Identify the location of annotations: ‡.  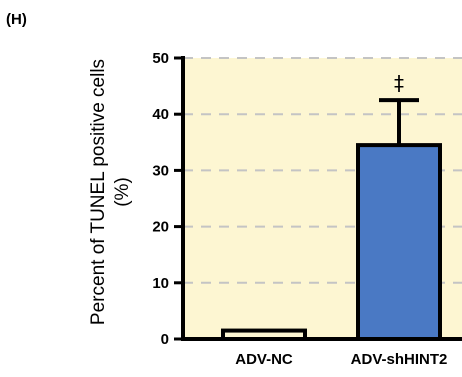
(399, 83).